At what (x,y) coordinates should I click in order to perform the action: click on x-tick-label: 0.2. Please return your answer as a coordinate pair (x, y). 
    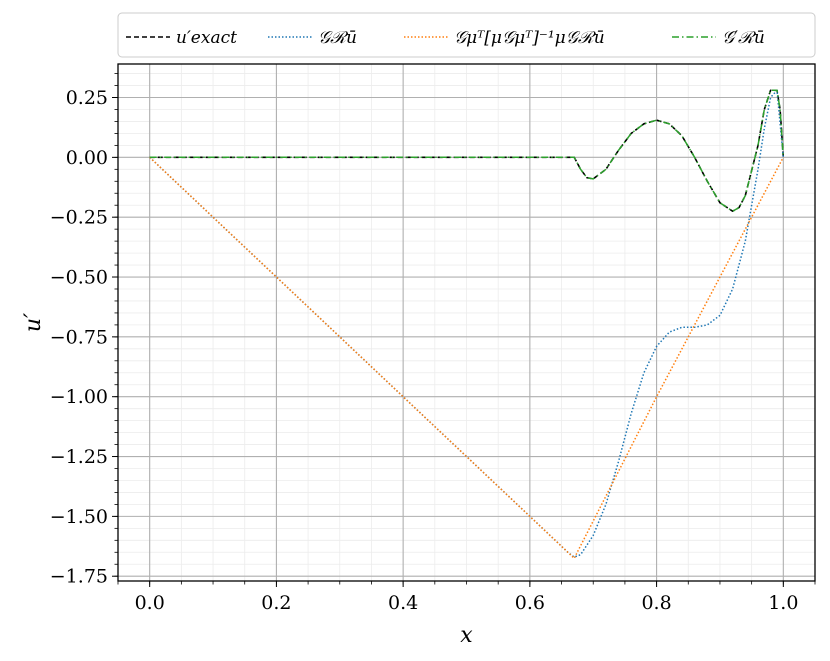
    Looking at the image, I should click on (276, 603).